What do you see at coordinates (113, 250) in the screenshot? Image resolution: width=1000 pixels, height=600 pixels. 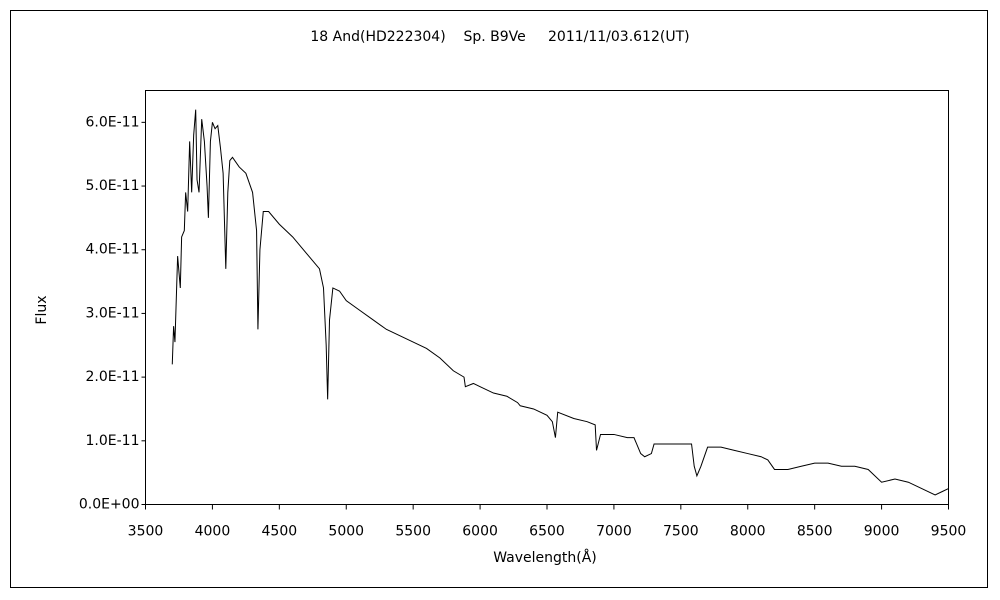 I see `y-tick-label: 4.0E-11` at bounding box center [113, 250].